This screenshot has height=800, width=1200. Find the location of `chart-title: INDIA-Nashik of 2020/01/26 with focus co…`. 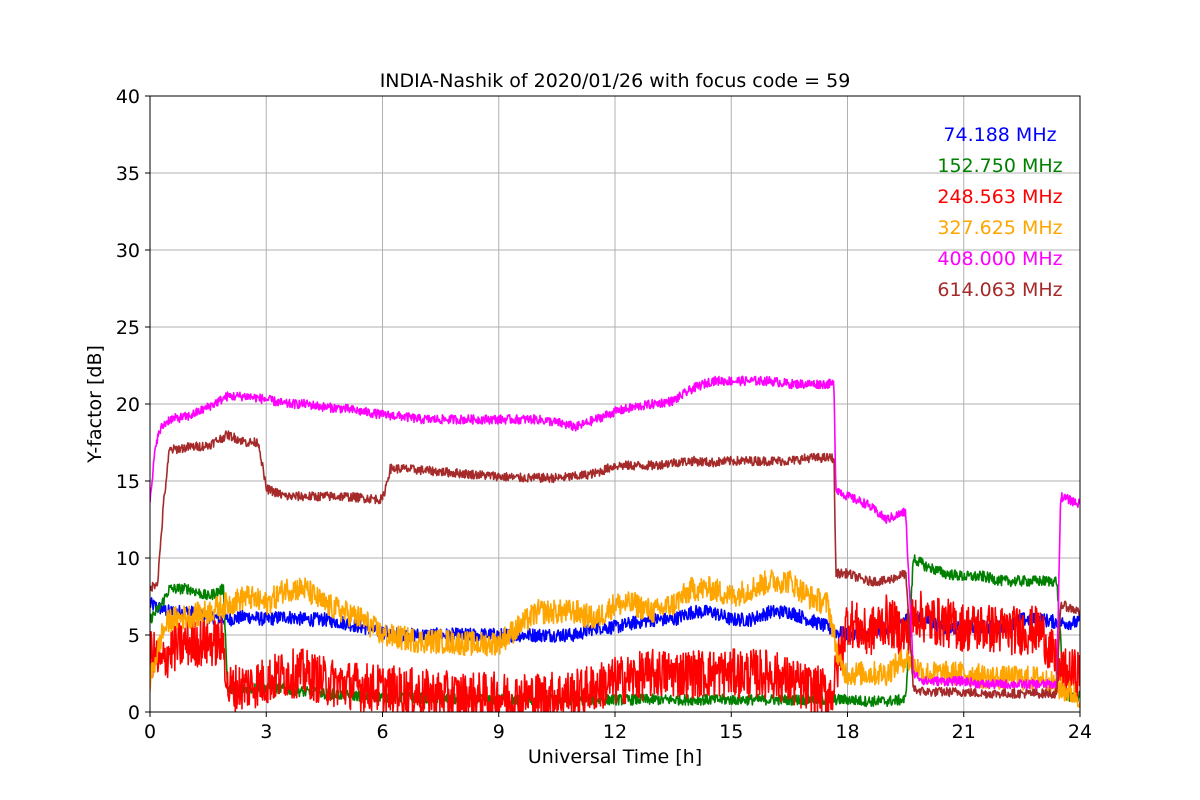

chart-title: INDIA-Nashik of 2020/01/26 with focus co… is located at coordinates (615, 81).